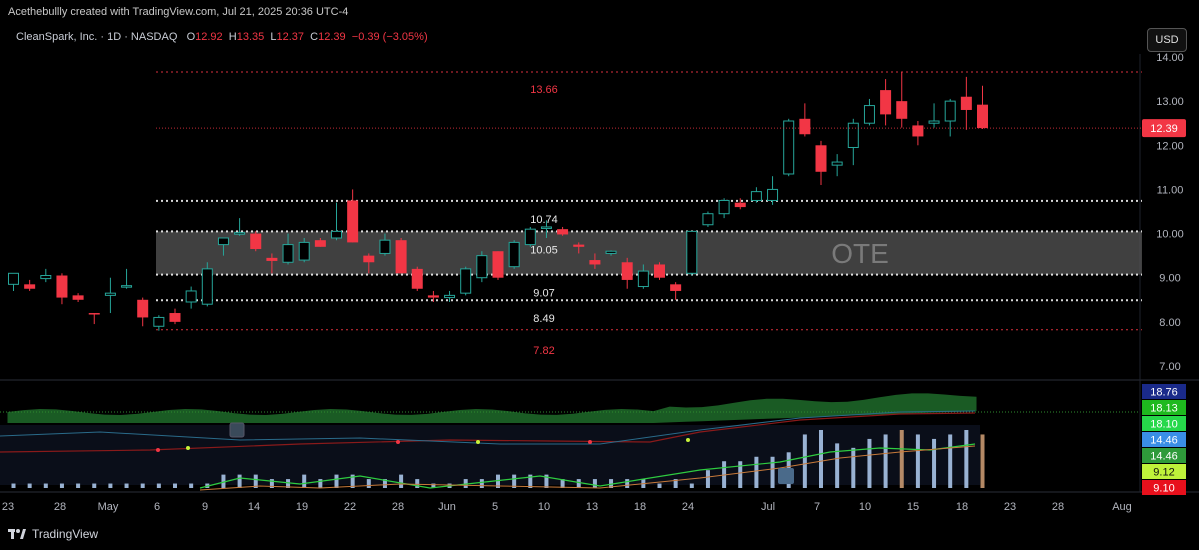  I want to click on last-price-label: 12.39, so click(1164, 129).